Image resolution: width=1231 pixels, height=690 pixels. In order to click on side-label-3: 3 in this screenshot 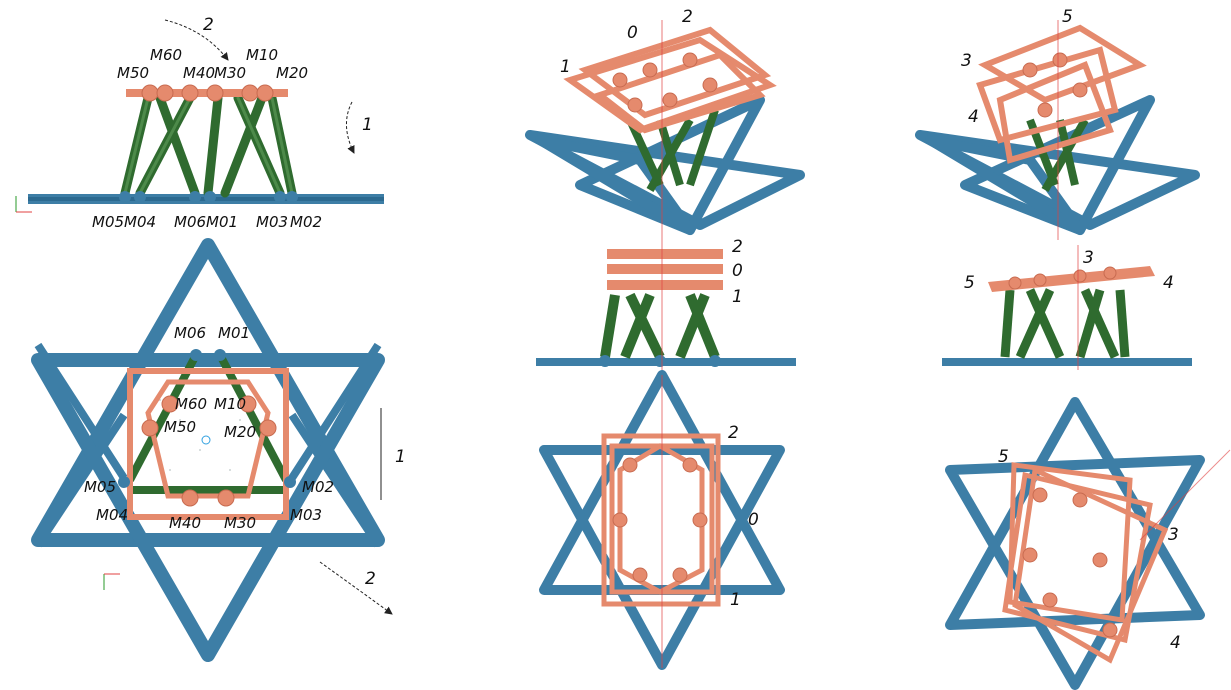, I will do `click(1088, 258)`.